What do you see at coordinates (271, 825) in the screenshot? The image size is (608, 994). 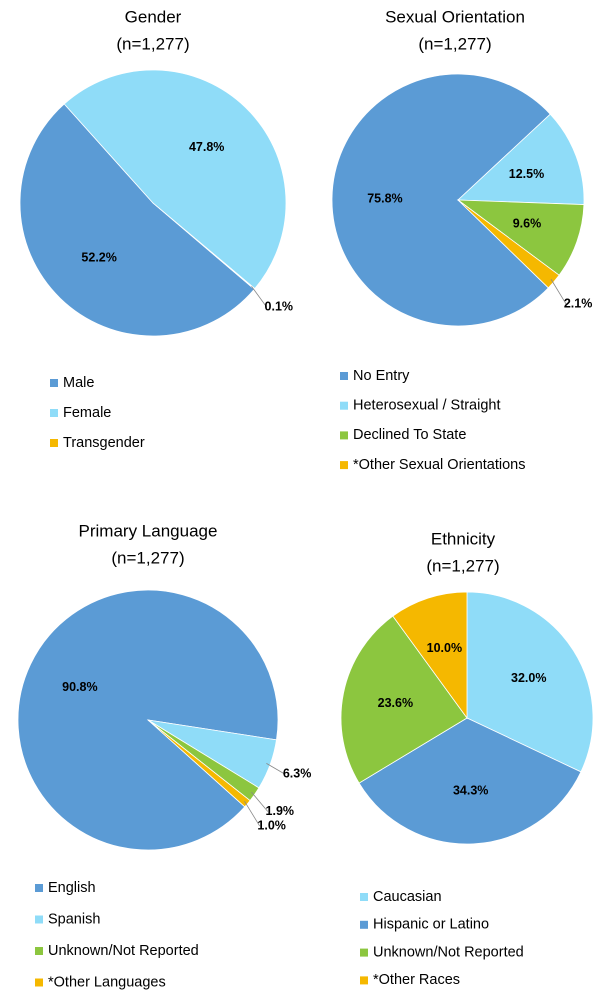 I see `value-label: 1.0%` at bounding box center [271, 825].